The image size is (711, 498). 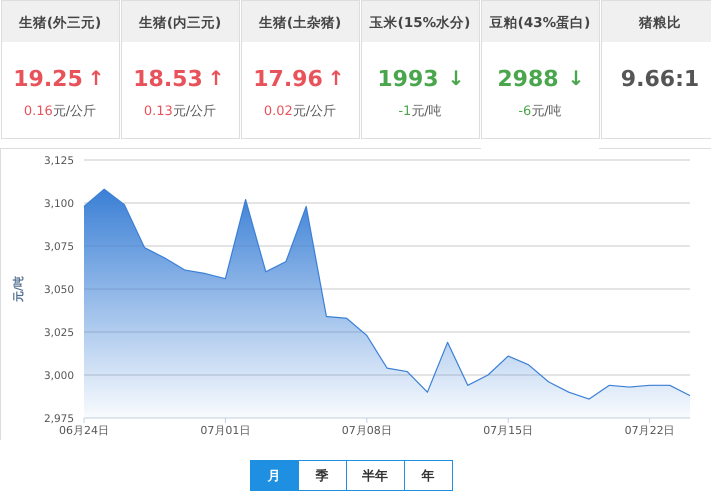 What do you see at coordinates (288, 79) in the screenshot?
I see `text: 17.96` at bounding box center [288, 79].